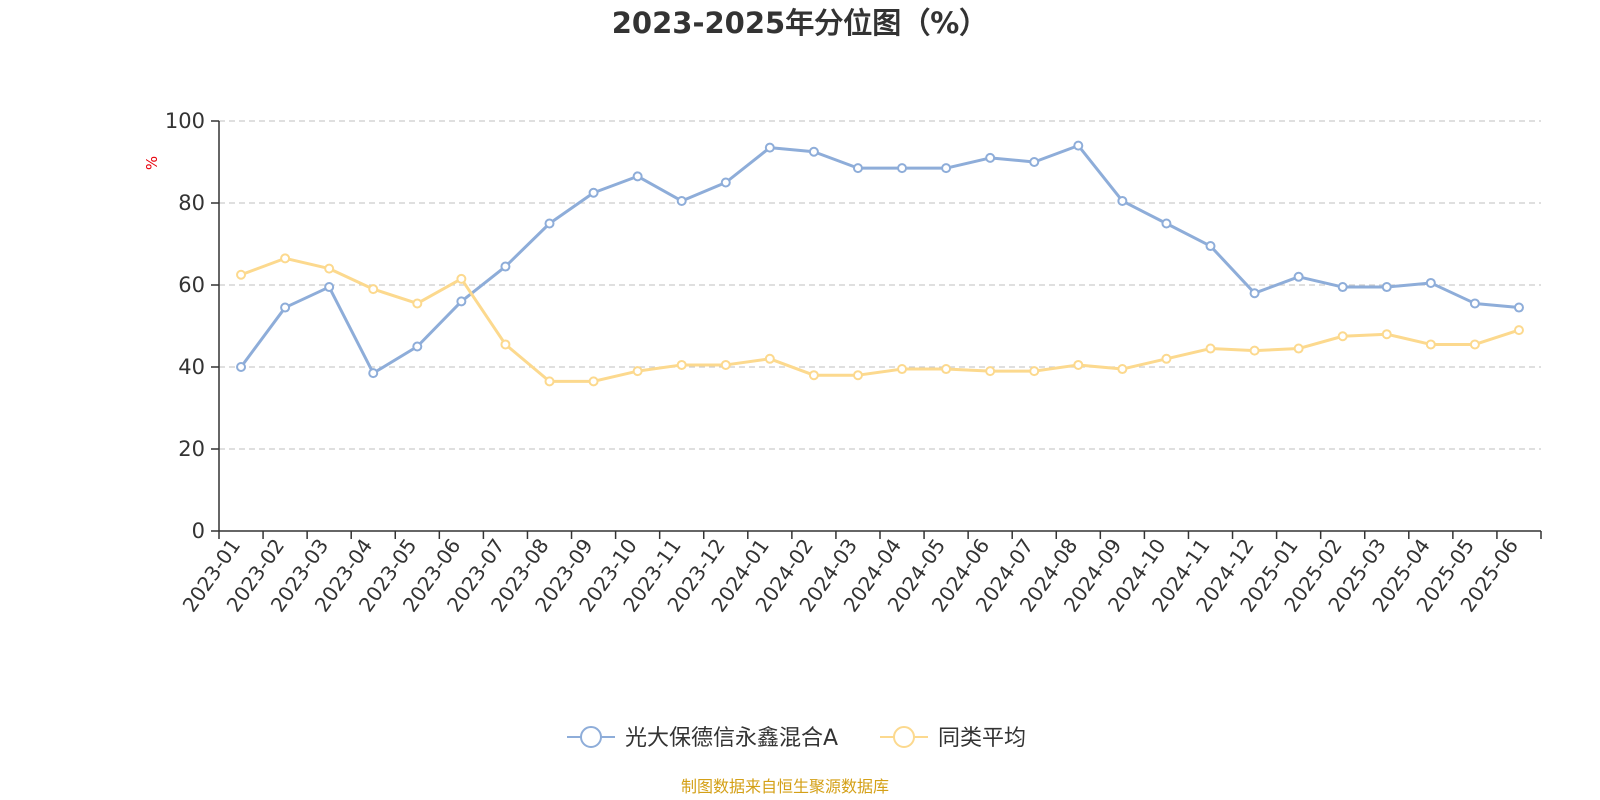 Image resolution: width=1600 pixels, height=800 pixels. What do you see at coordinates (198, 531) in the screenshot?
I see `y-tick-label: 0` at bounding box center [198, 531].